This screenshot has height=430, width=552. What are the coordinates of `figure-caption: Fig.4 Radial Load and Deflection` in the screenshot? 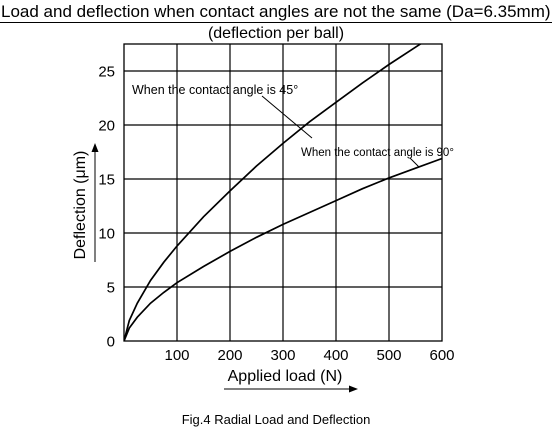 It's located at (276, 419).